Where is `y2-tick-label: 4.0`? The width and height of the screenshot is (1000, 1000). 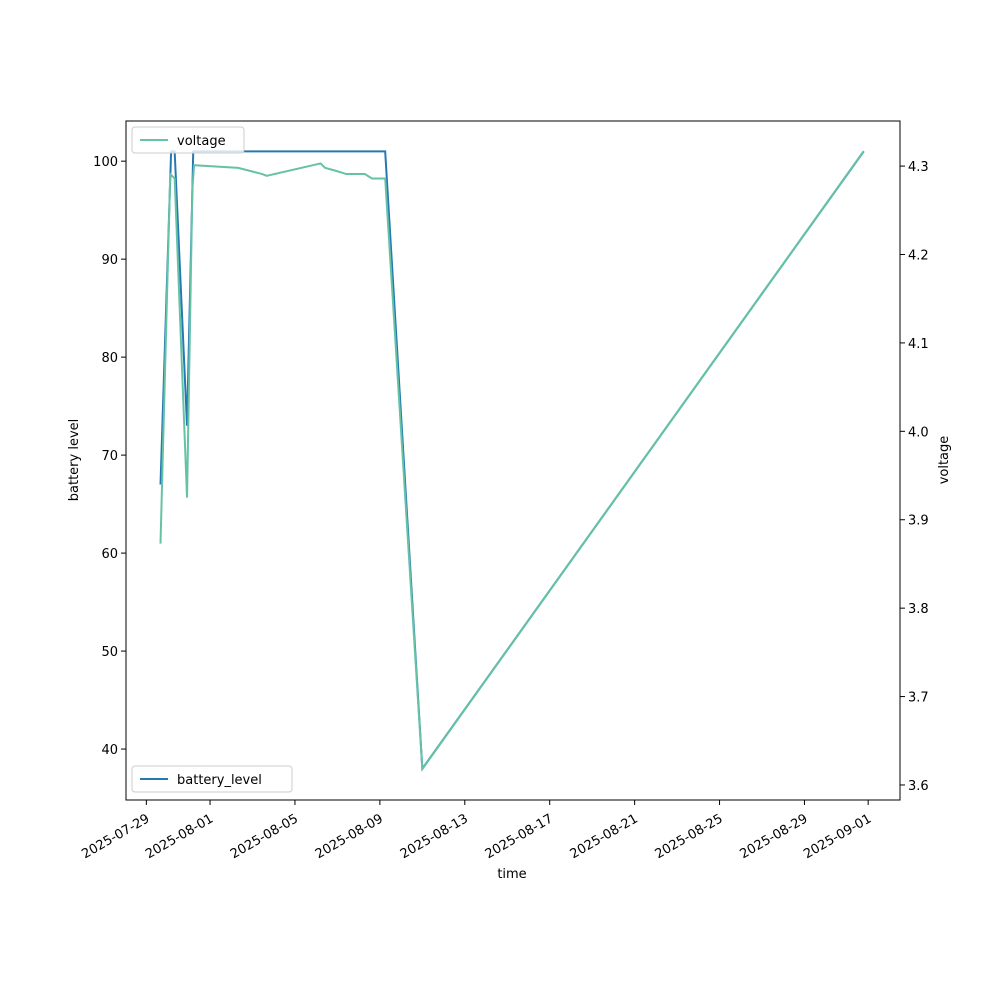
y2-tick-label: 4.0 is located at coordinates (918, 432).